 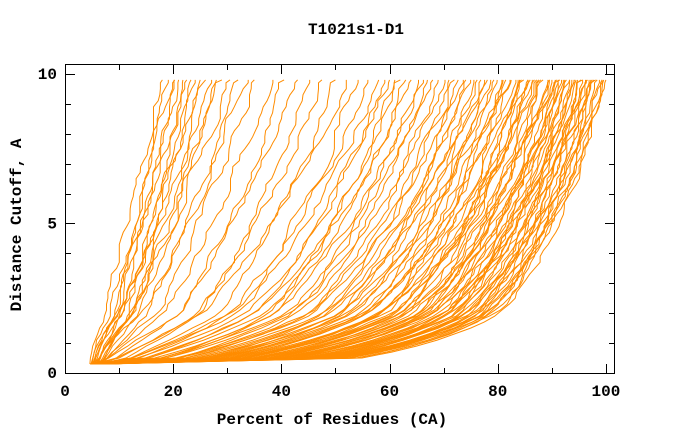 What do you see at coordinates (17, 224) in the screenshot?
I see `y-axis-label: Distance Cutoff, A` at bounding box center [17, 224].